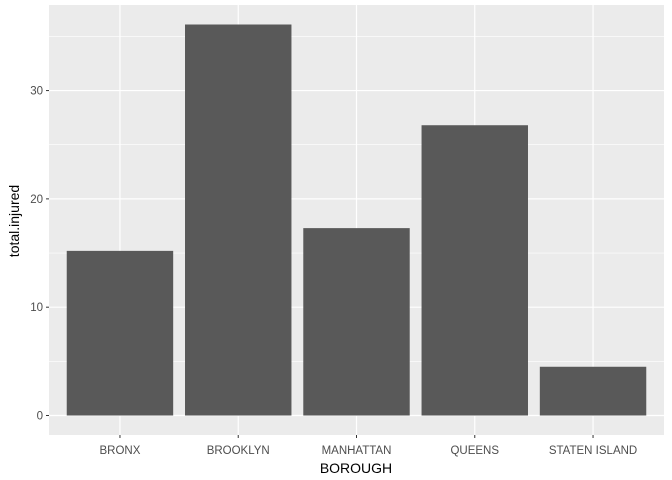 This screenshot has width=672, height=480. Describe the element at coordinates (357, 451) in the screenshot. I see `x-tick-label: MANHATTAN` at that location.